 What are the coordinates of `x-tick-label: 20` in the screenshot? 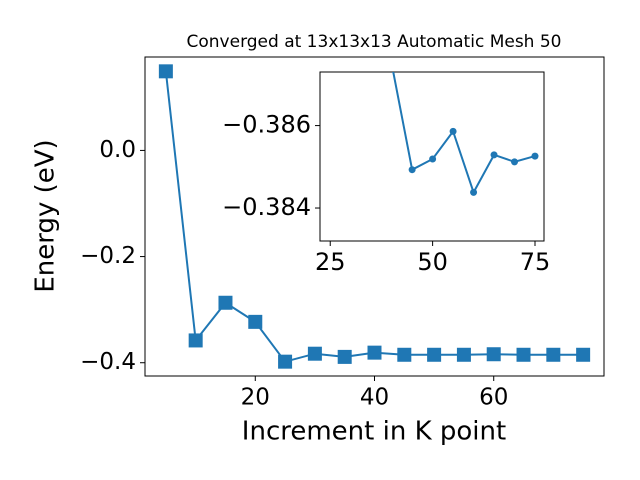 It's located at (255, 398).